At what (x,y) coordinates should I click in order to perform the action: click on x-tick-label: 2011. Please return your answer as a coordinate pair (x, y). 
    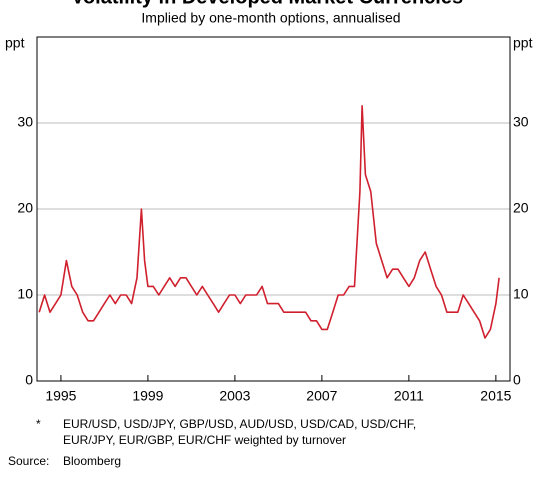
    Looking at the image, I should click on (409, 396).